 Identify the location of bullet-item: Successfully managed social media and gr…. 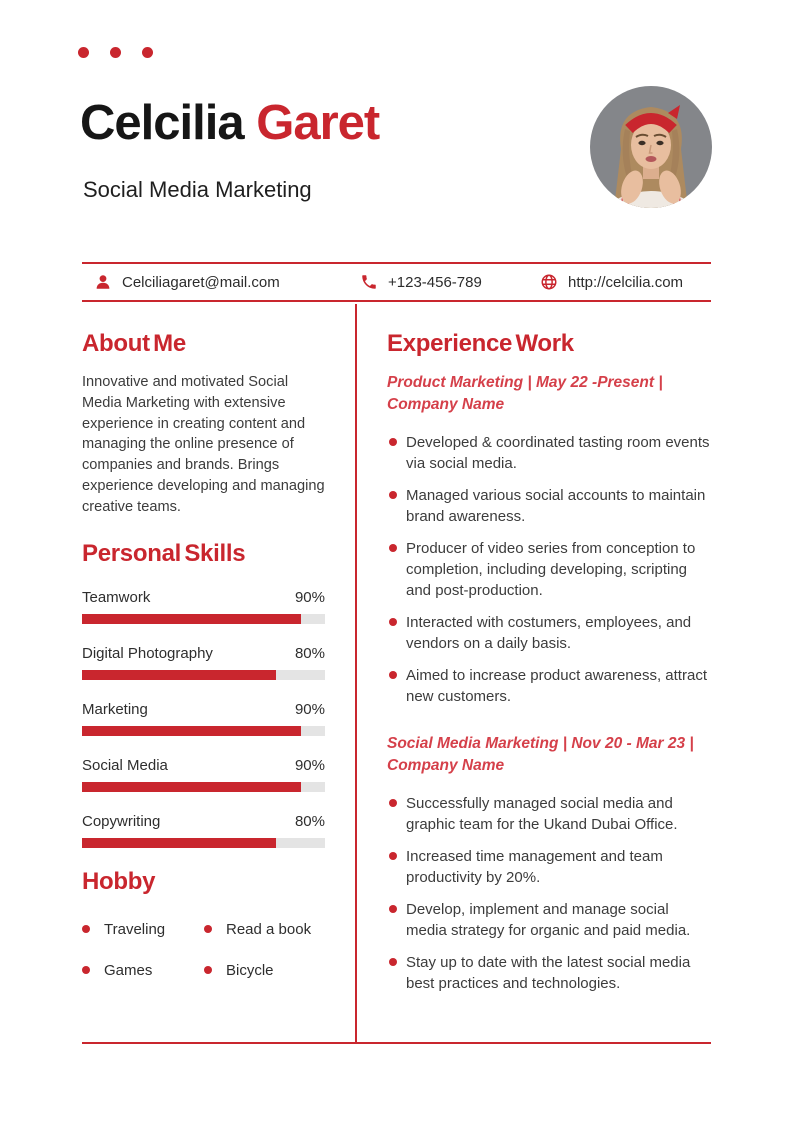
(549, 814).